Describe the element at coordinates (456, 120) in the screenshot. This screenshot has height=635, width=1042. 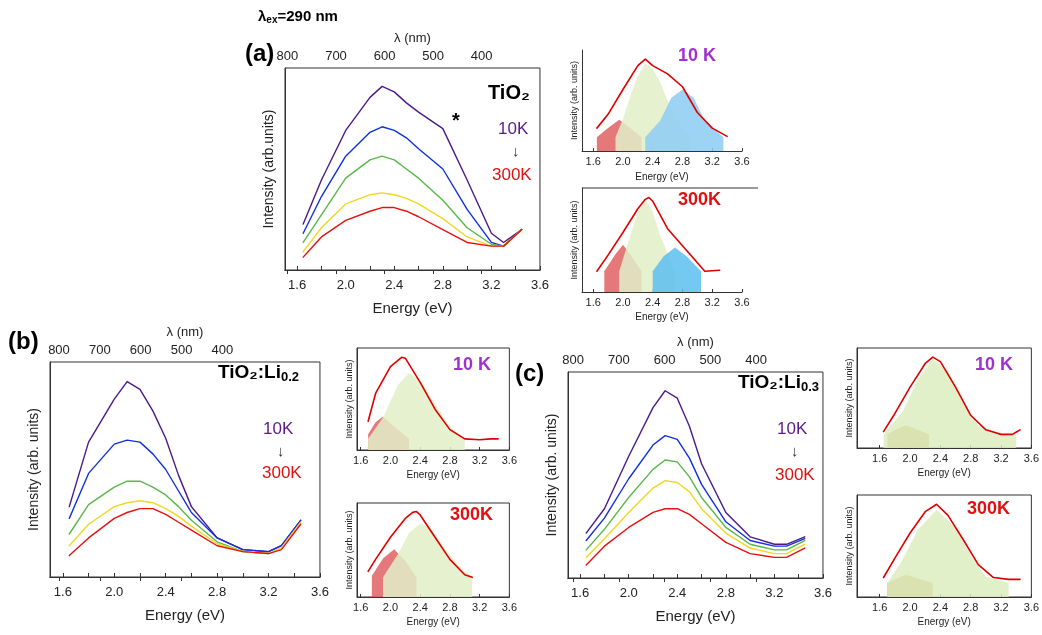
I see `annotation: *` at that location.